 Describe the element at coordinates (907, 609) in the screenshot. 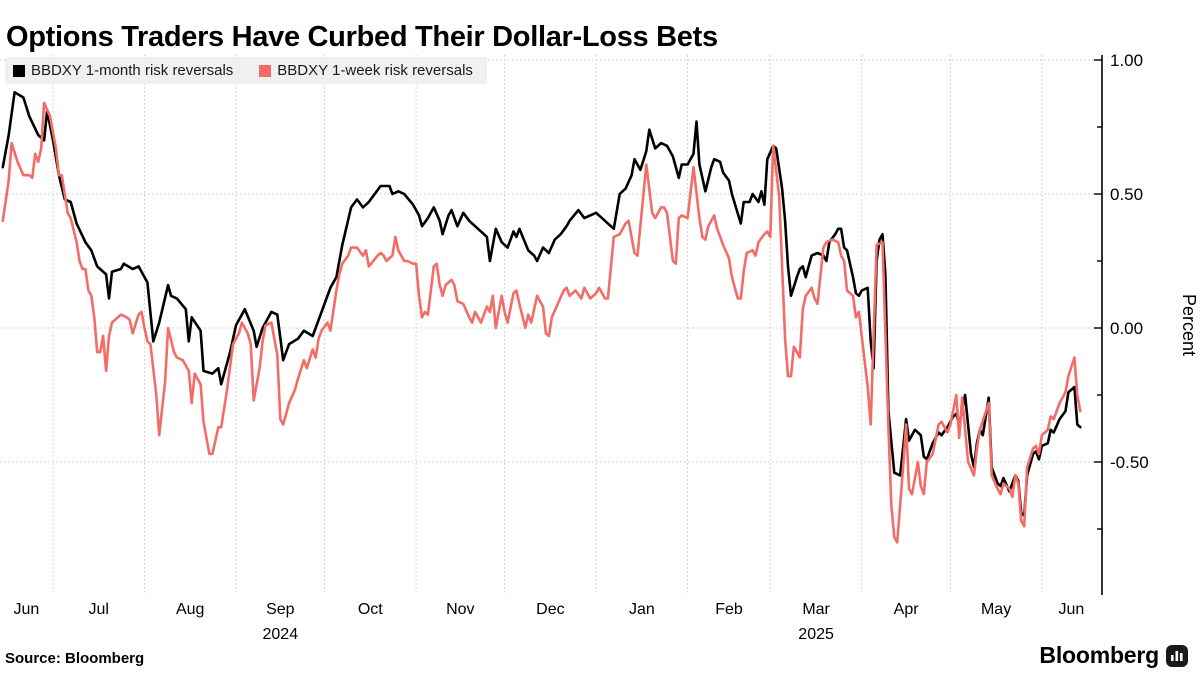

I see `x-axis-month-label: Apr` at that location.